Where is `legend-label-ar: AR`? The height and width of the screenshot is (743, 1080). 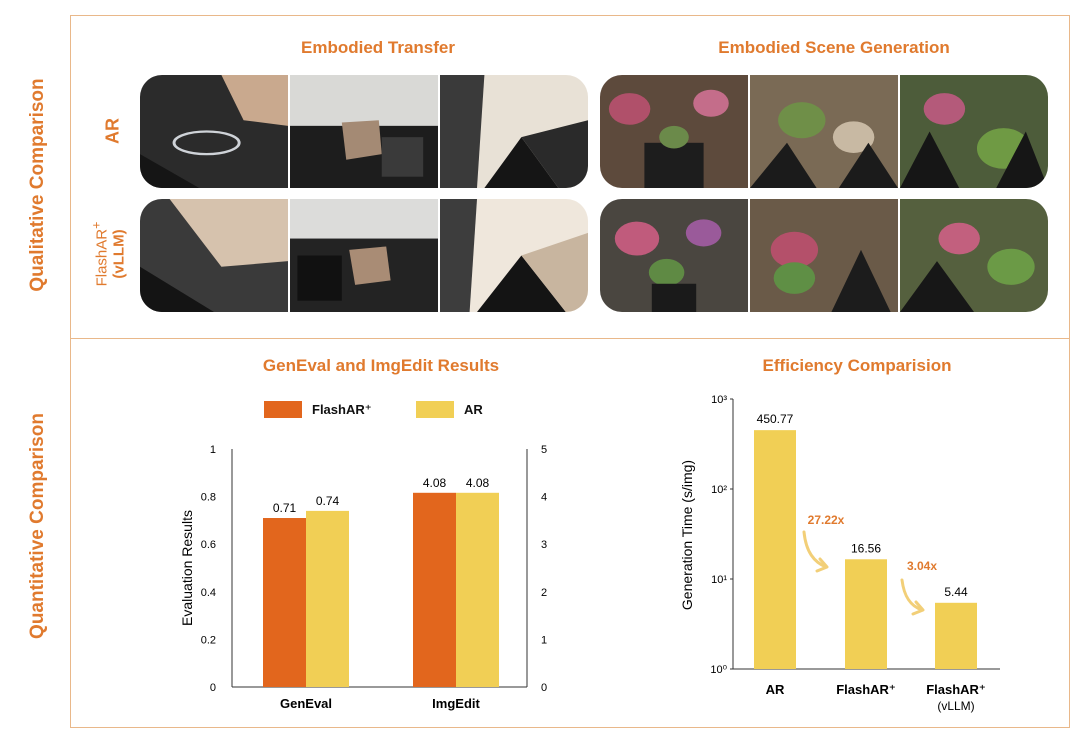
legend-label-ar: AR is located at coordinates (473, 409).